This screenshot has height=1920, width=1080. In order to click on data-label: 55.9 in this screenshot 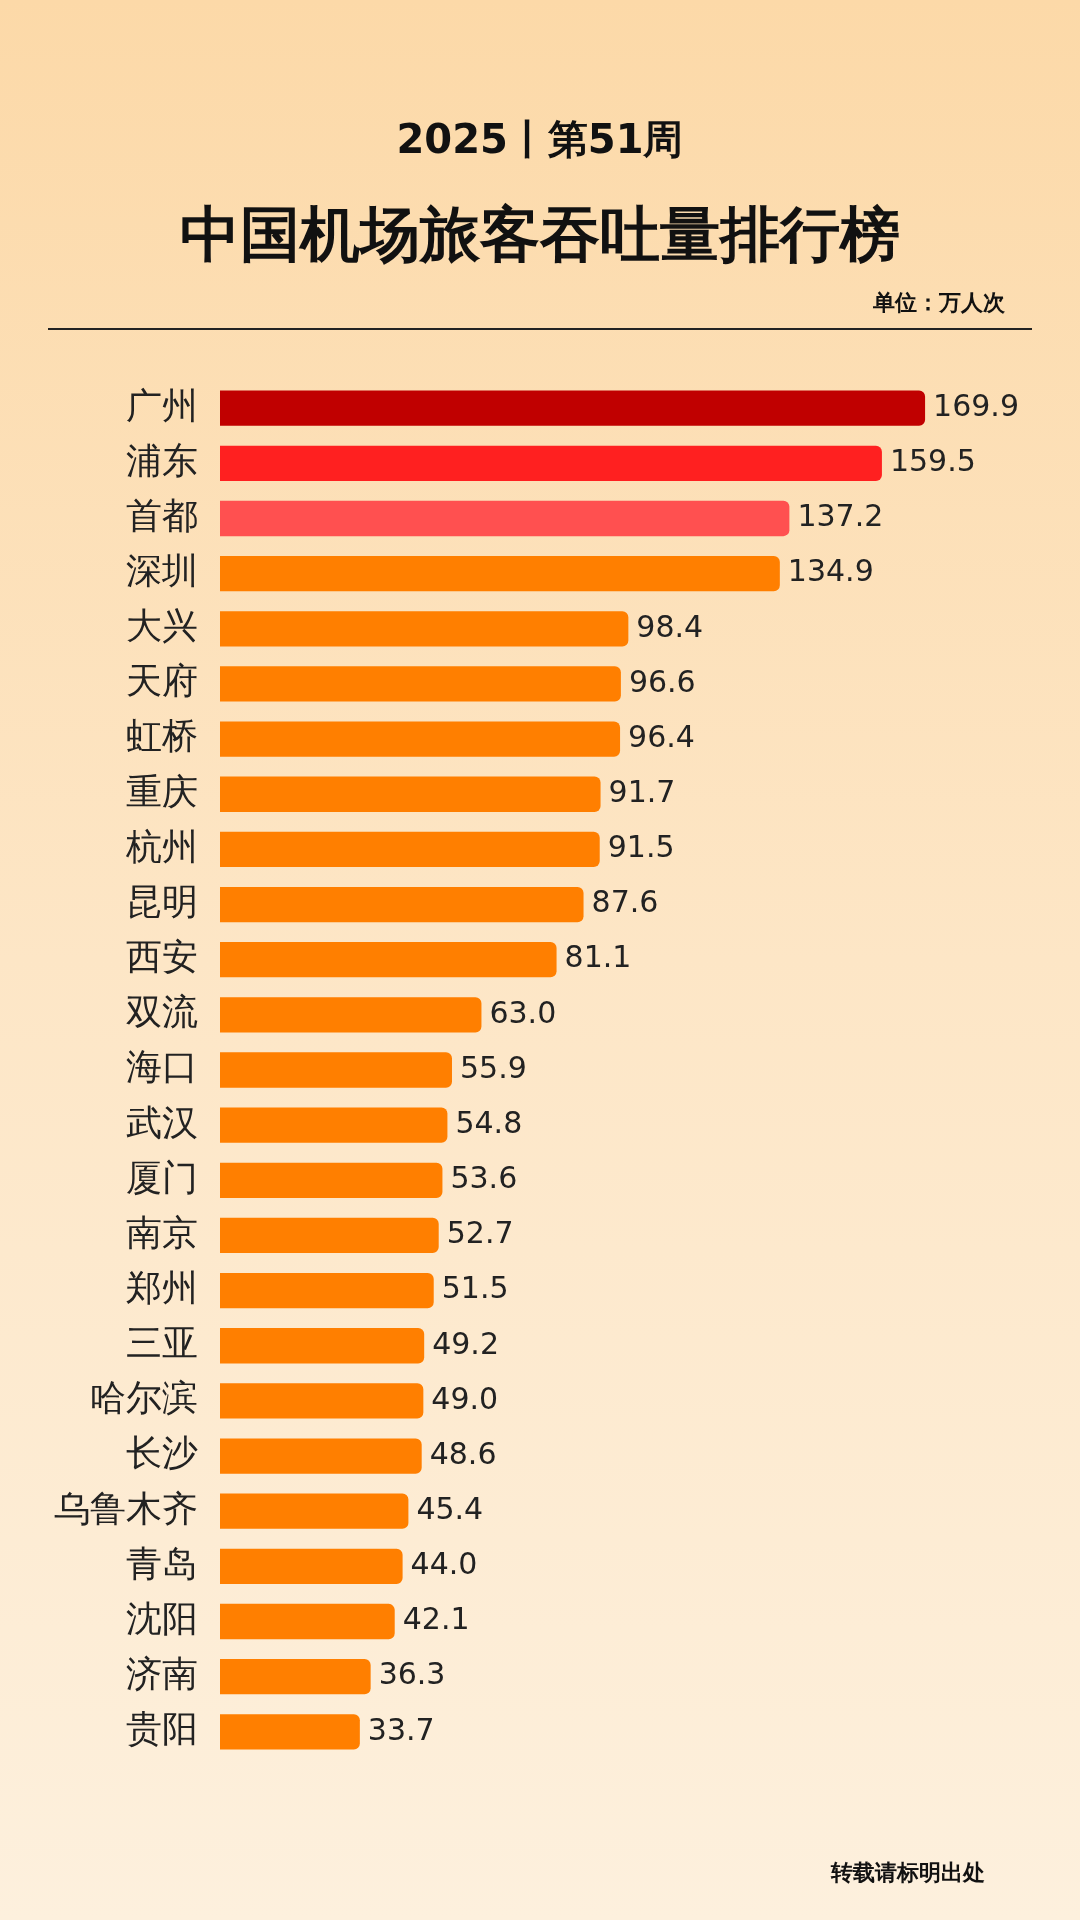, I will do `click(493, 1067)`.